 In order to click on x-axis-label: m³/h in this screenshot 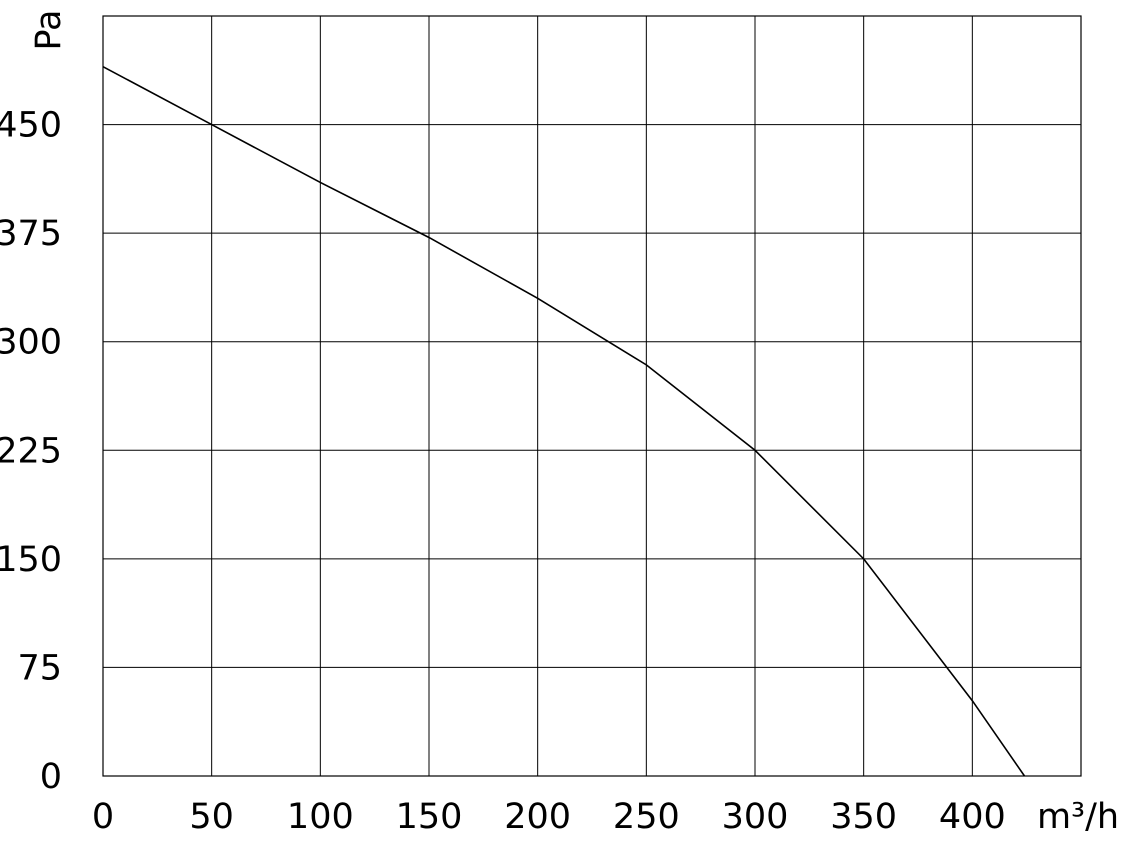, I will do `click(1078, 817)`.